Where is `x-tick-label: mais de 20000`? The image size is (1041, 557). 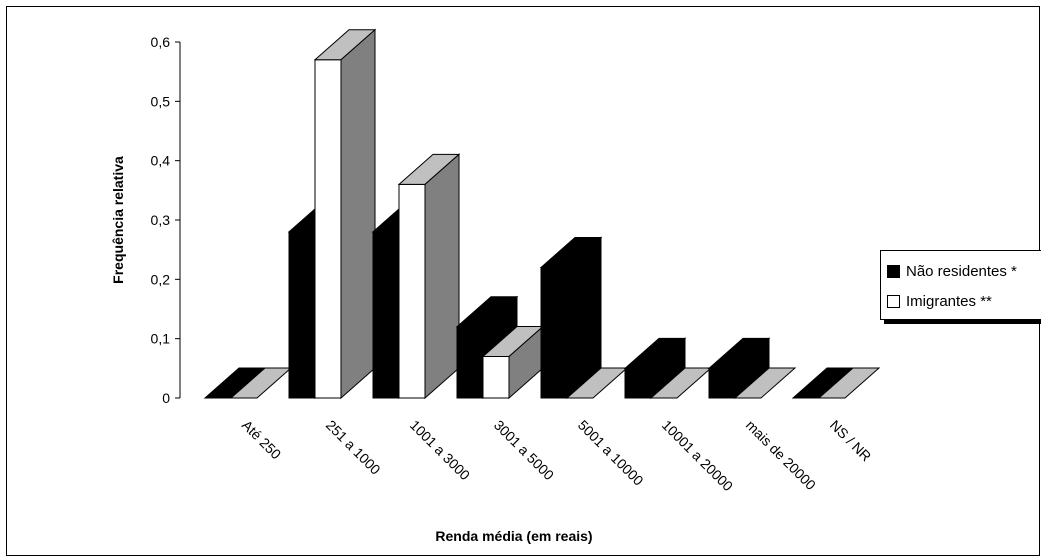
x-tick-label: mais de 20000 is located at coordinates (781, 455).